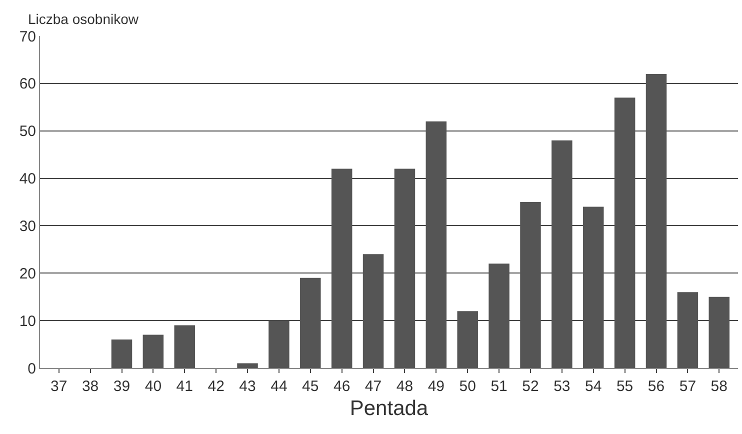 The height and width of the screenshot is (434, 742). I want to click on x-tick-label: 45, so click(310, 386).